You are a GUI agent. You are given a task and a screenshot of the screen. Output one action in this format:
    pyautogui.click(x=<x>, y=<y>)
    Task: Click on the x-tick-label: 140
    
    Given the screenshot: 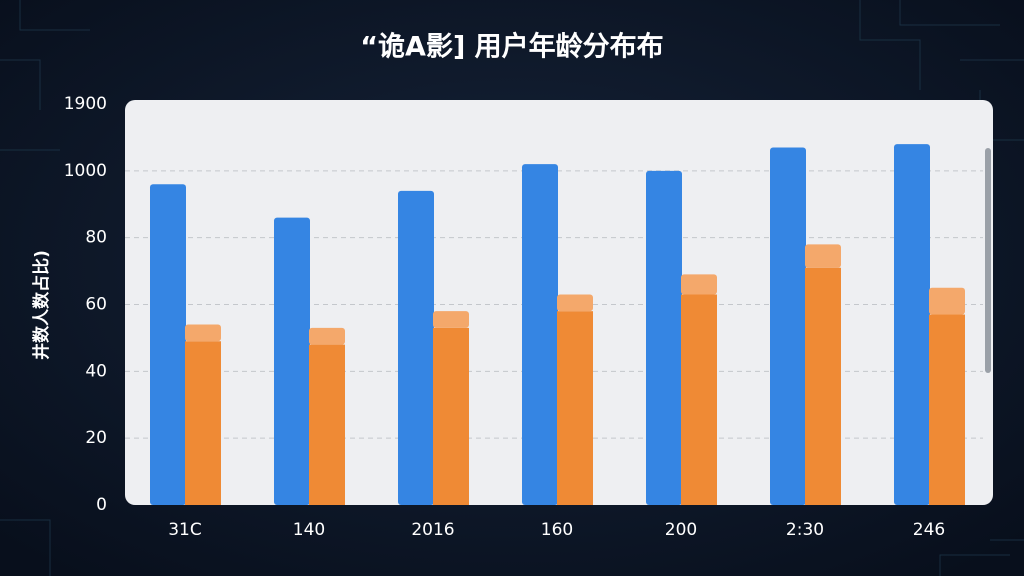 What is the action you would take?
    pyautogui.click(x=309, y=530)
    